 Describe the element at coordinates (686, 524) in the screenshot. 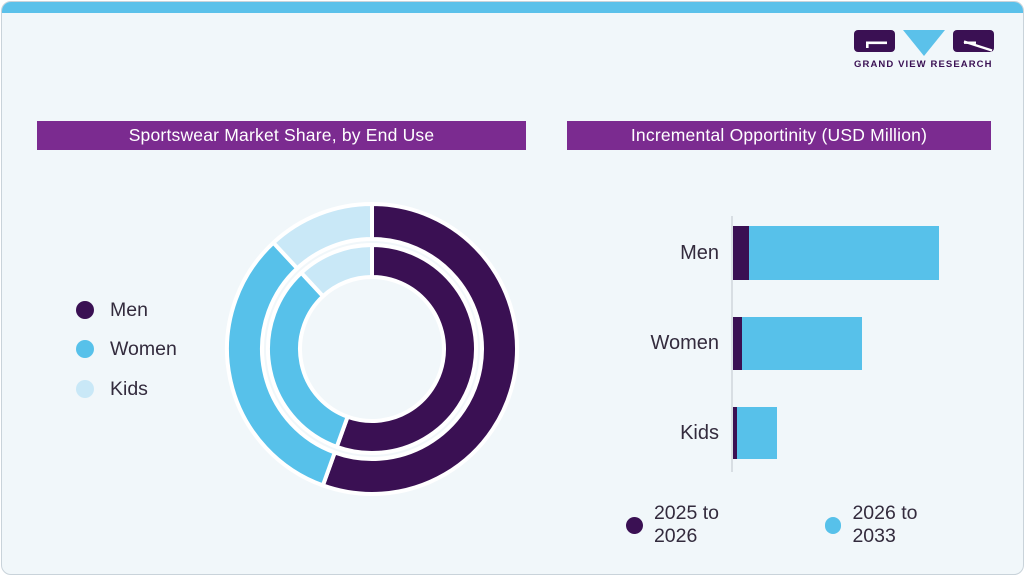

I see `bar-legend-label-2025-2026: 2025 to 2026` at that location.